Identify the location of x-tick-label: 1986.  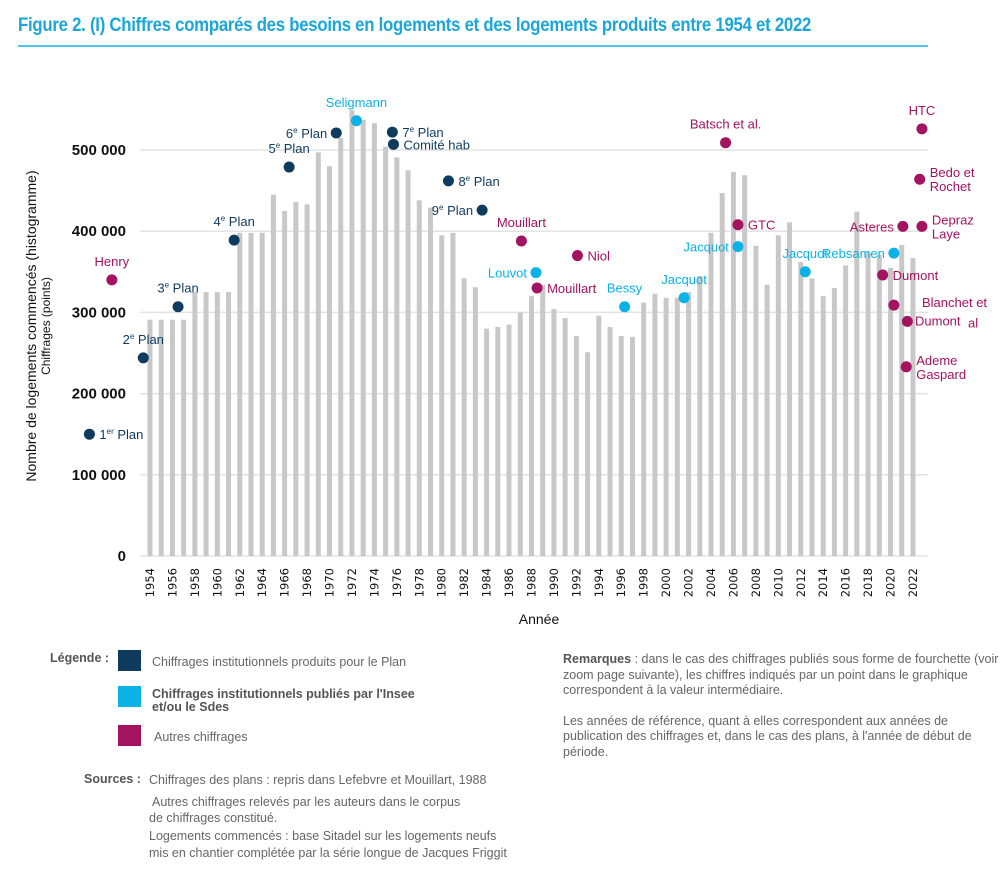
(509, 582).